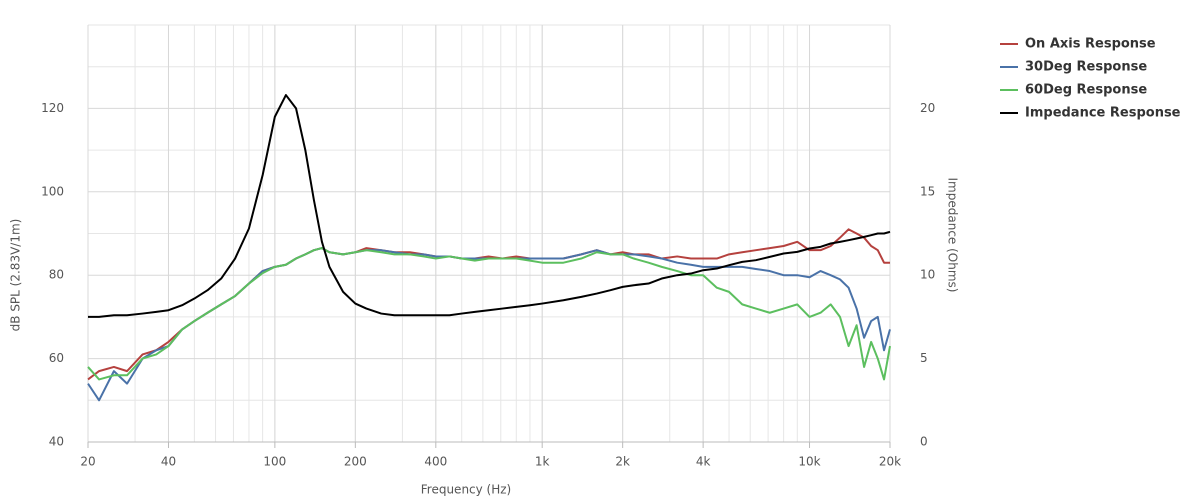 The width and height of the screenshot is (1193, 502). Describe the element at coordinates (56, 358) in the screenshot. I see `y-tick-label: 60` at that location.